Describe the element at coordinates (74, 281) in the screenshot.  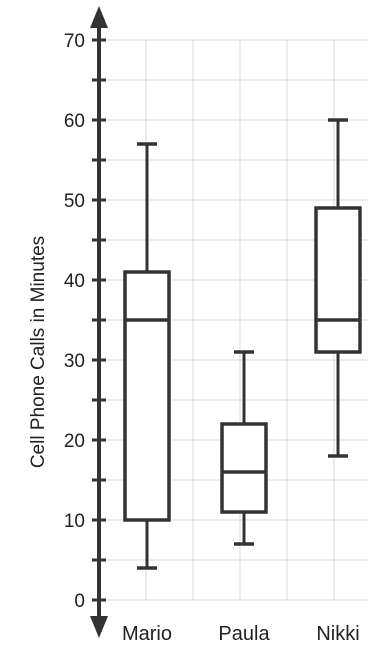
I see `y-tick-label: 40` at that location.